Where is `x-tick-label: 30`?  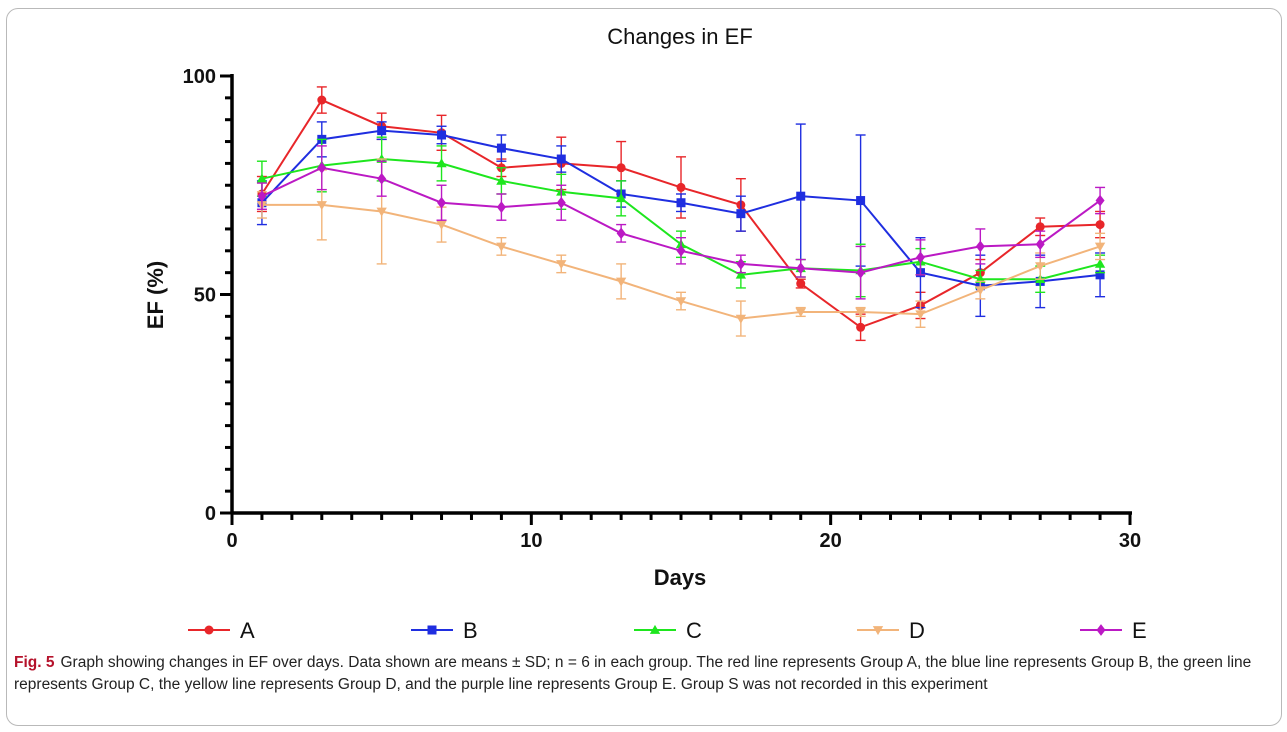 x-tick-label: 30 is located at coordinates (1130, 541).